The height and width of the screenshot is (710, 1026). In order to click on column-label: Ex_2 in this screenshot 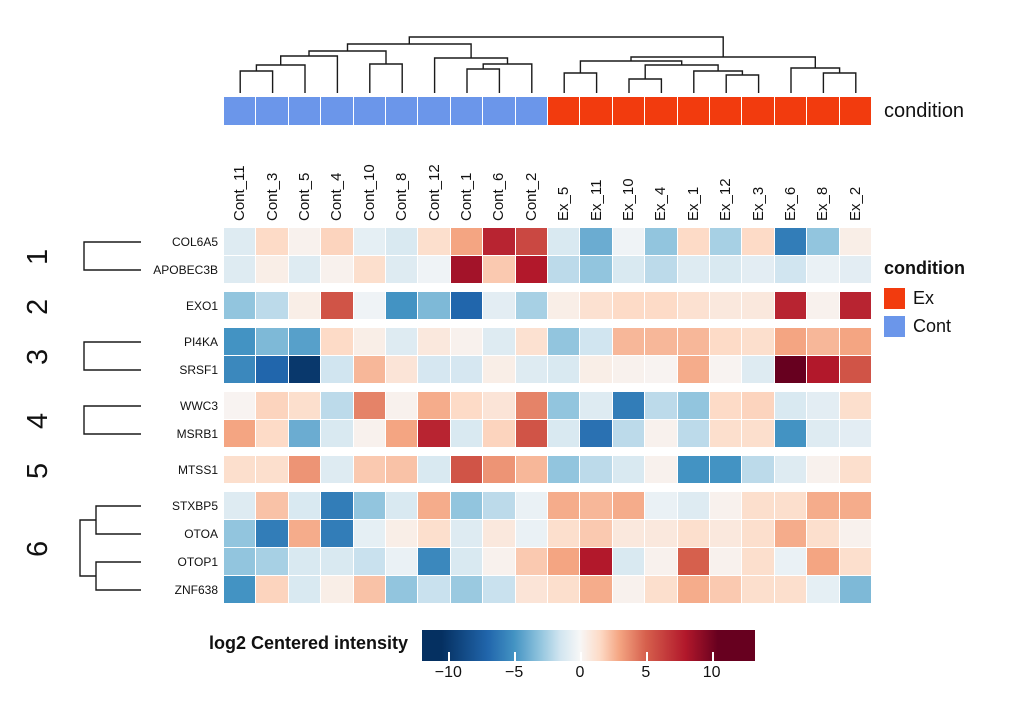, I will do `click(855, 203)`.